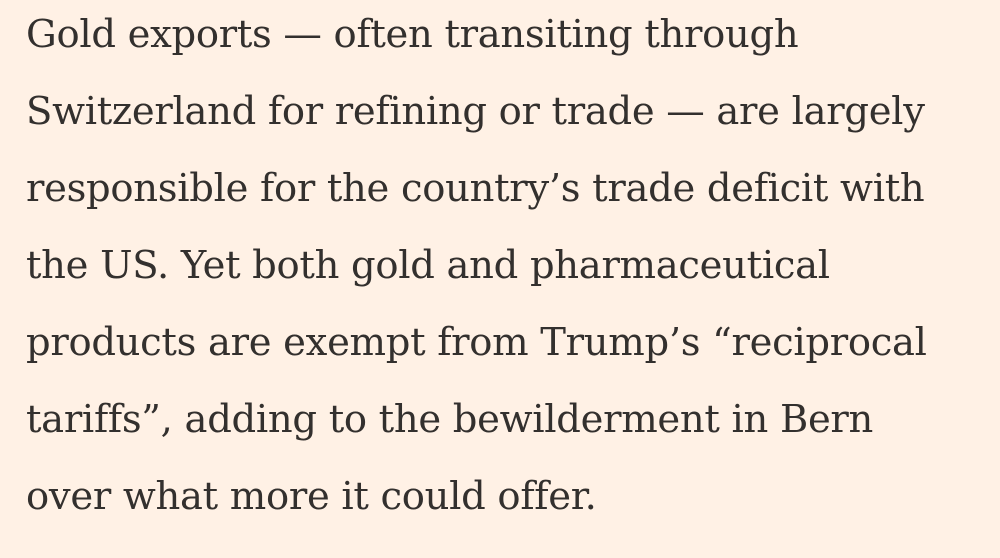 The image size is (1000, 558). What do you see at coordinates (311, 496) in the screenshot?
I see `paragraph-line: over what more it could offer.` at bounding box center [311, 496].